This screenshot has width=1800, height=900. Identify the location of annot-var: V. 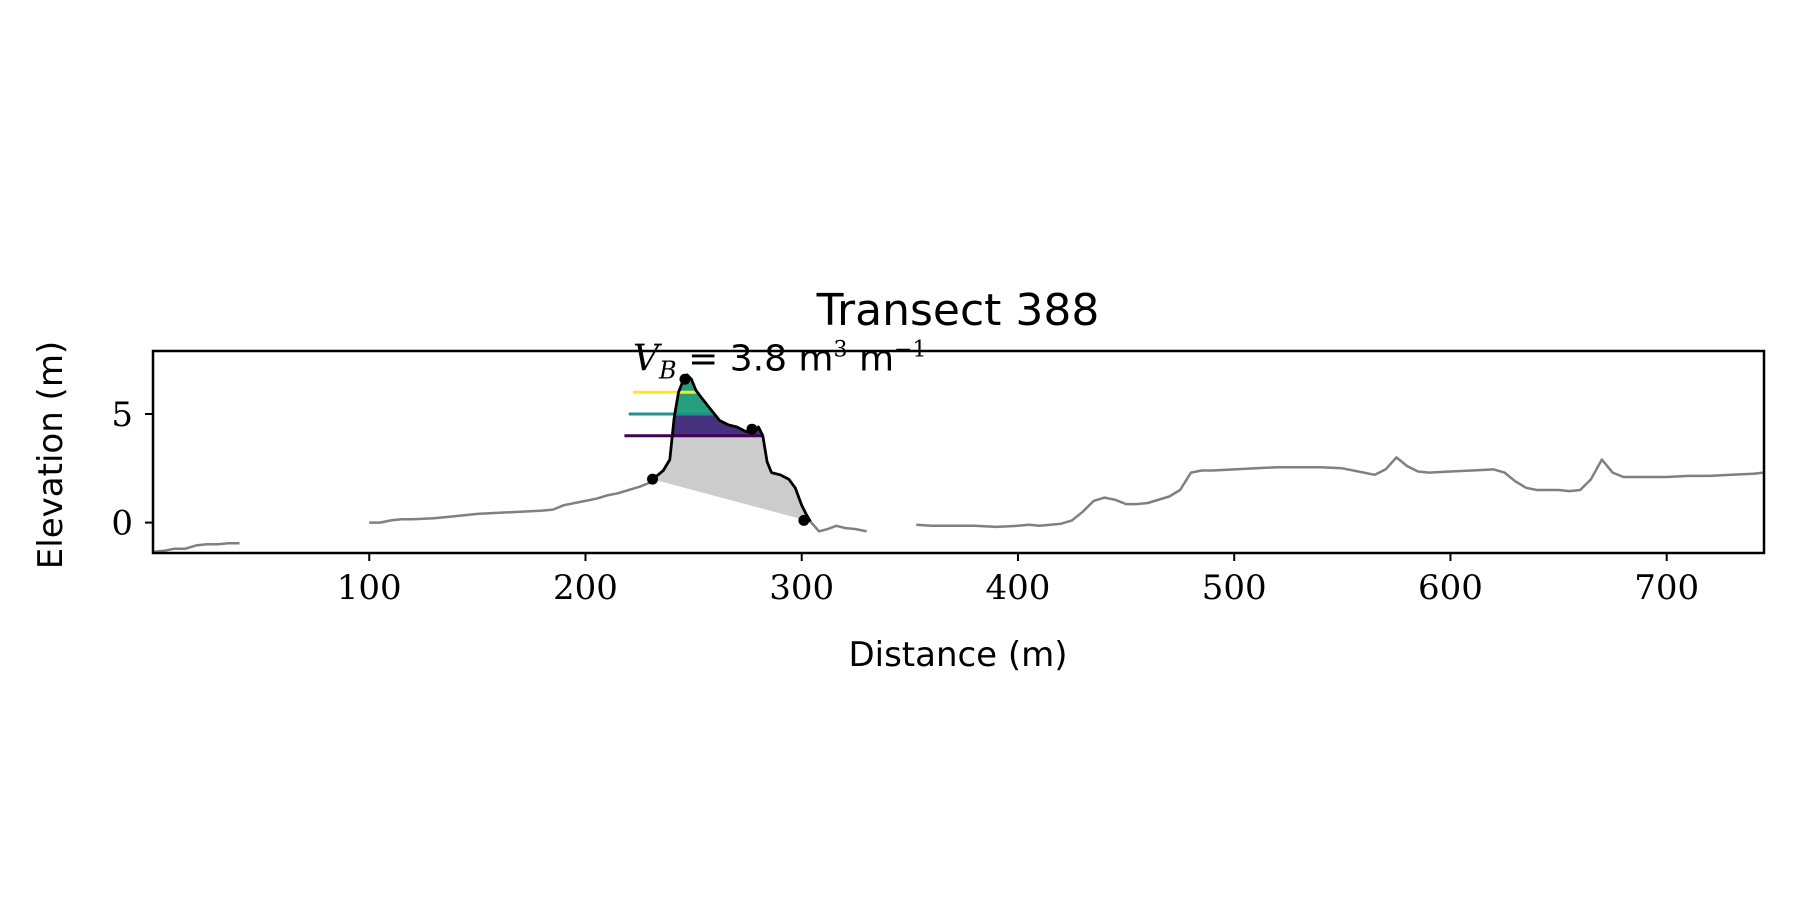
(648, 359).